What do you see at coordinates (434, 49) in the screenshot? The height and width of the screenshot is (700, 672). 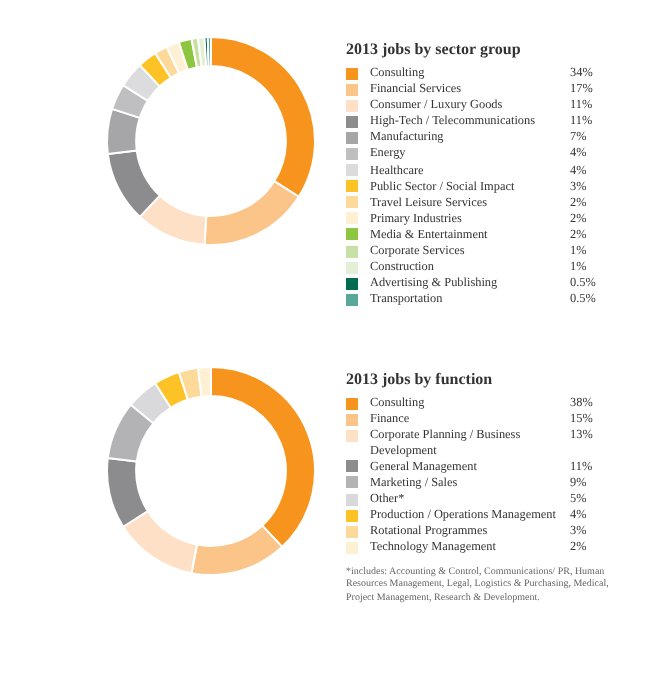 I see `chart-title: 2013 jobs by sector group` at bounding box center [434, 49].